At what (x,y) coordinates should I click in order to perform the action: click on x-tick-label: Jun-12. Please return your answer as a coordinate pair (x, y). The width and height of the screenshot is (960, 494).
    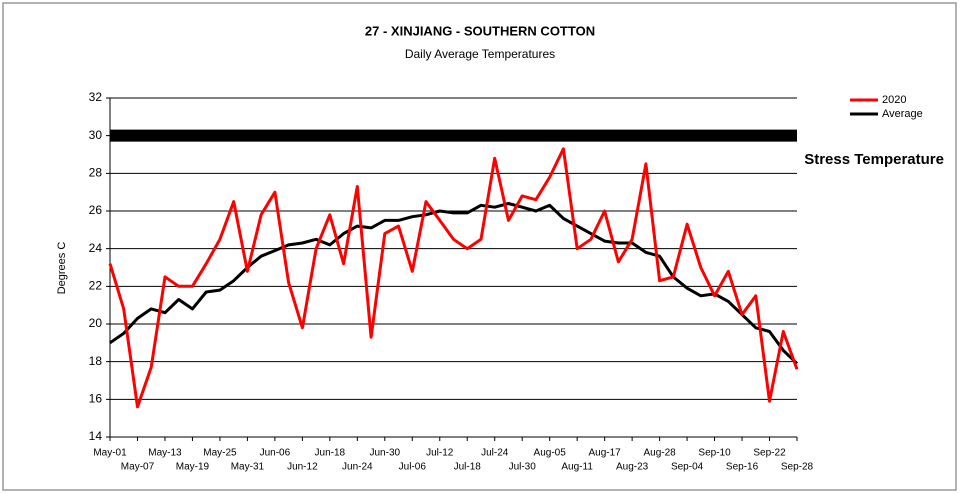
    Looking at the image, I should click on (302, 467).